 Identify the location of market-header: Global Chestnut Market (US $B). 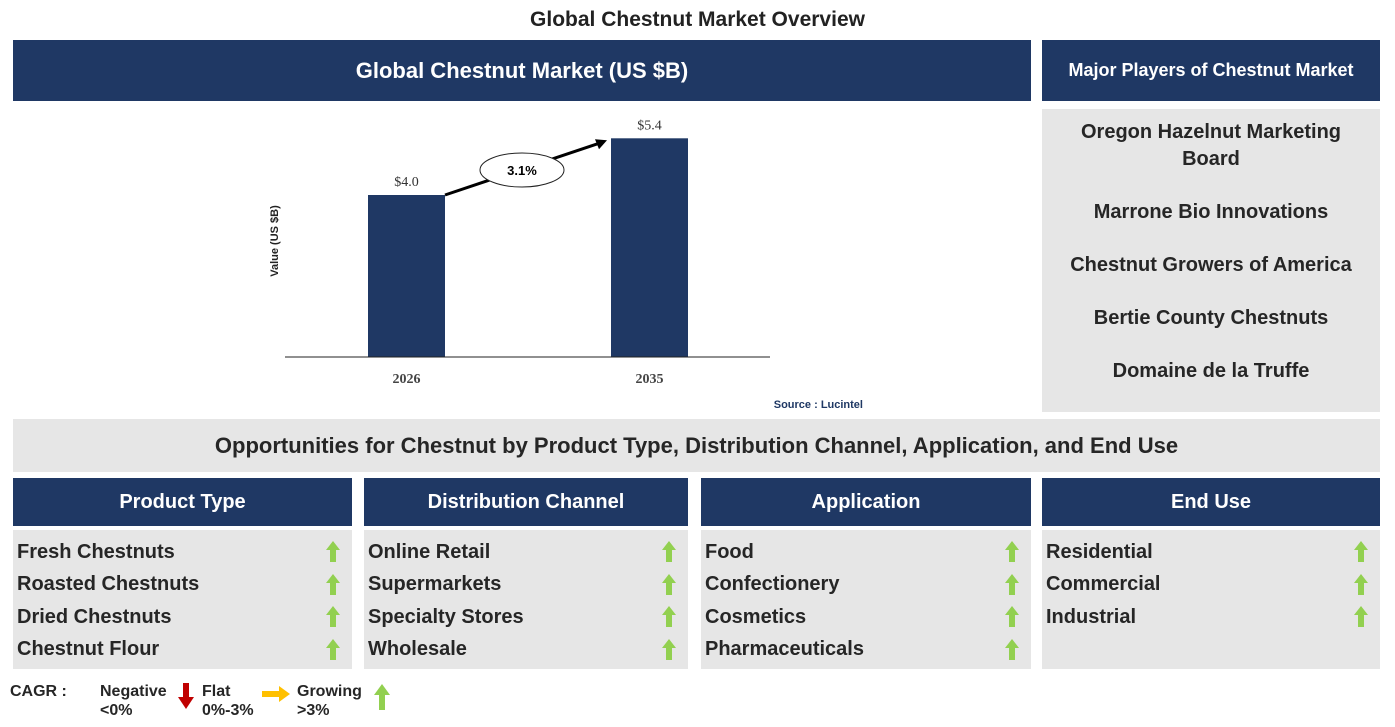
(522, 70).